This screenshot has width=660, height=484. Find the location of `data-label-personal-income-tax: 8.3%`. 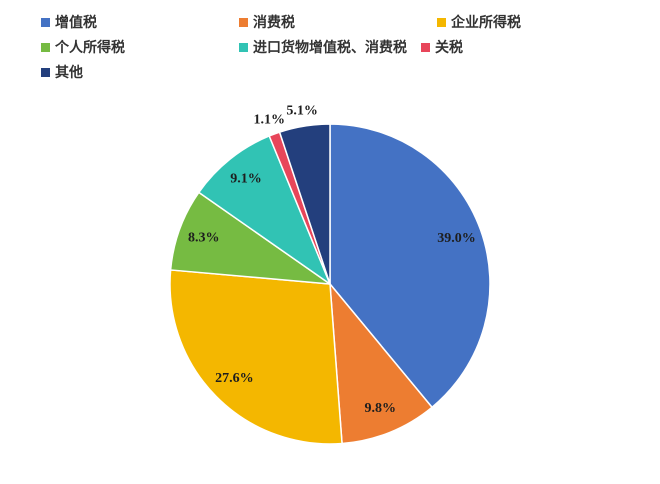

data-label-personal-income-tax: 8.3% is located at coordinates (204, 238).